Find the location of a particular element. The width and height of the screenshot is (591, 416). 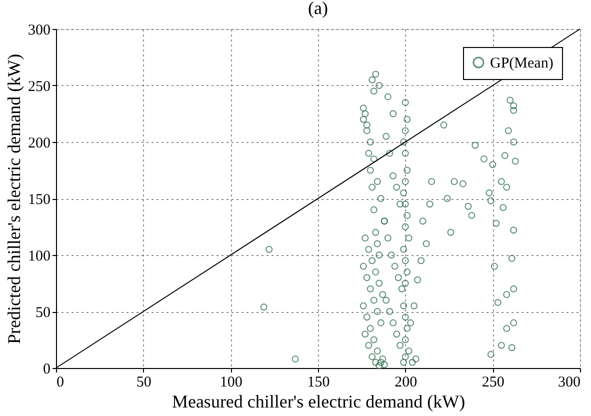

x-tick-label: 250 is located at coordinates (493, 382).